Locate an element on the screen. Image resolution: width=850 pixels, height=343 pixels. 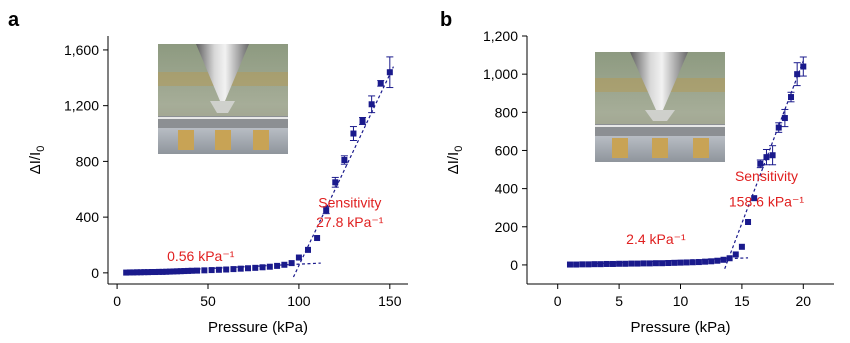
chart-a-y-axis-label-sub: 0 is located at coordinates (41, 149).